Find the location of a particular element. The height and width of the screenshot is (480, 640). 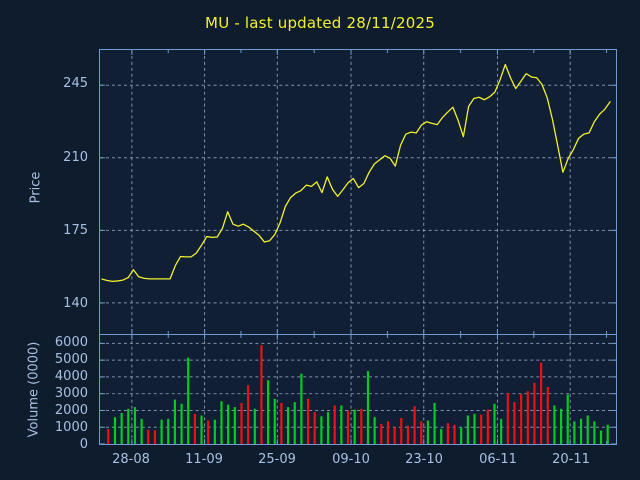

xtick-label: 25-09 is located at coordinates (277, 459).